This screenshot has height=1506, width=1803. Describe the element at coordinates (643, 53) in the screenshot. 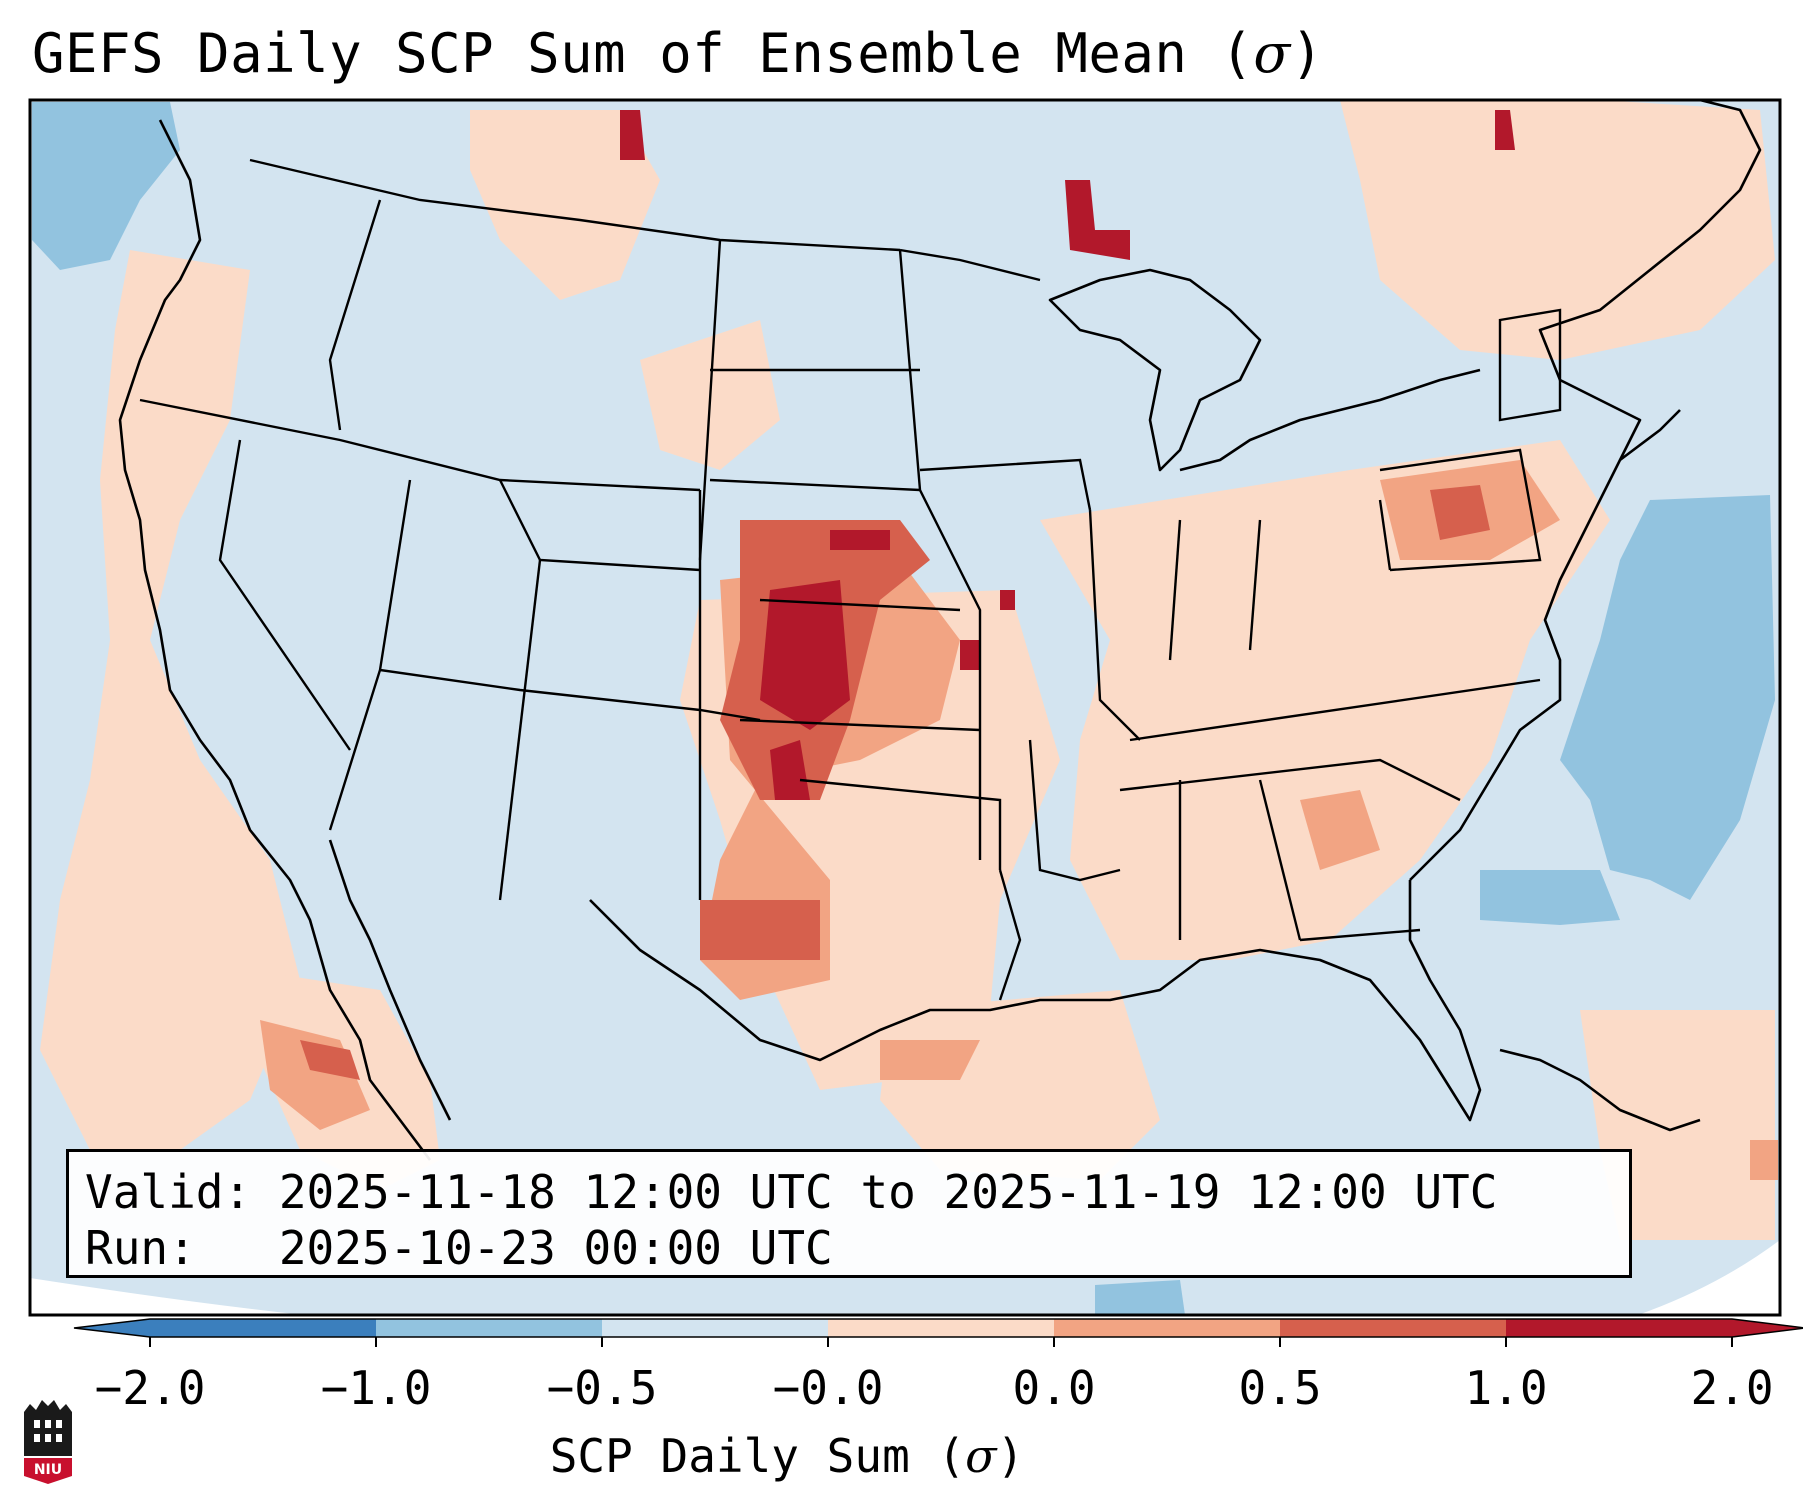

I see `title-text: GEFS Daily SCP Sum of Ensemble Mean (` at that location.